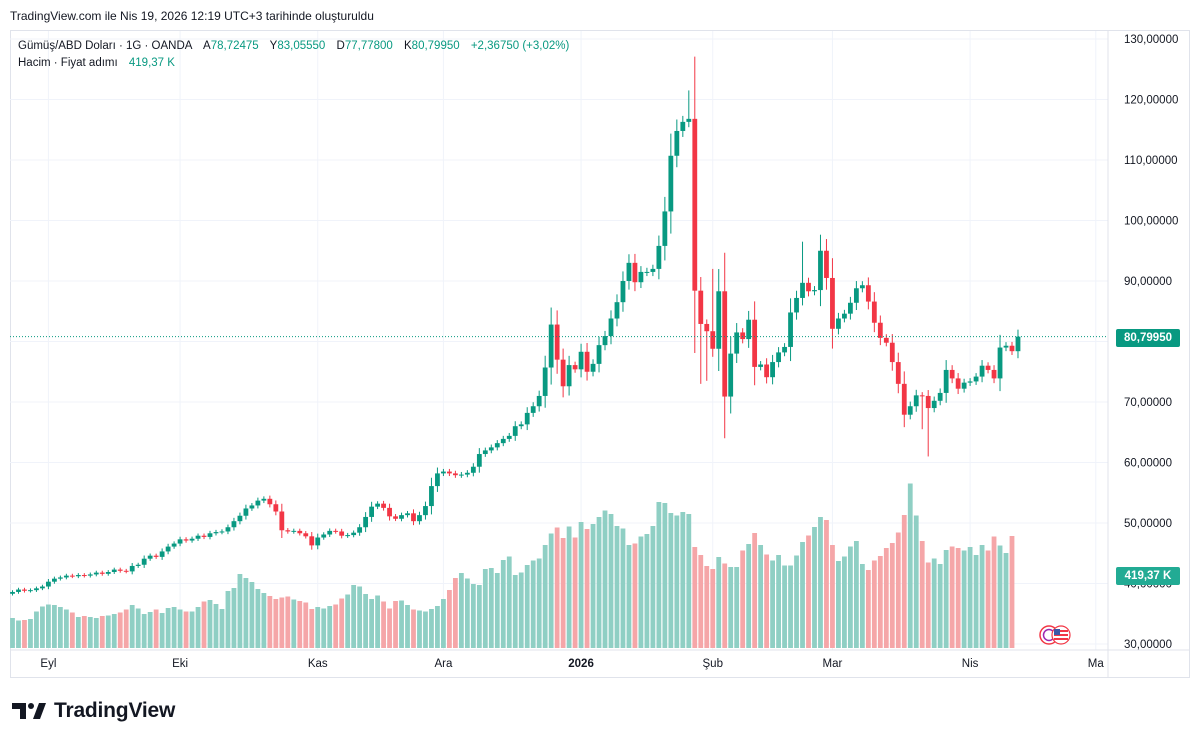 The width and height of the screenshot is (1200, 741). I want to click on symbol-title: Gümüş/ABD Doları · 1G · OANDA, so click(105, 46).